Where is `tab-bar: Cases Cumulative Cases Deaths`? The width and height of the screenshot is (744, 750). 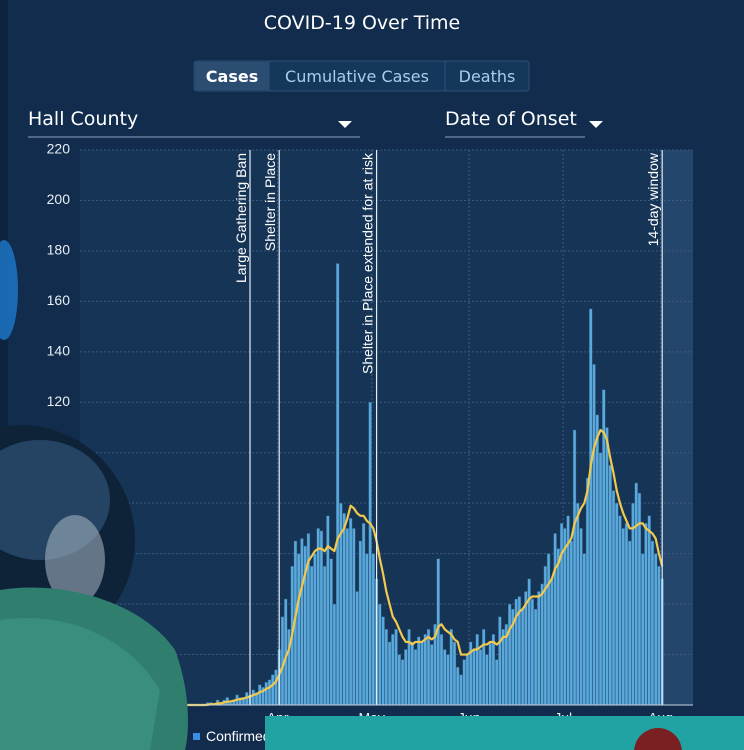 tab-bar: Cases Cumulative Cases Deaths is located at coordinates (361, 76).